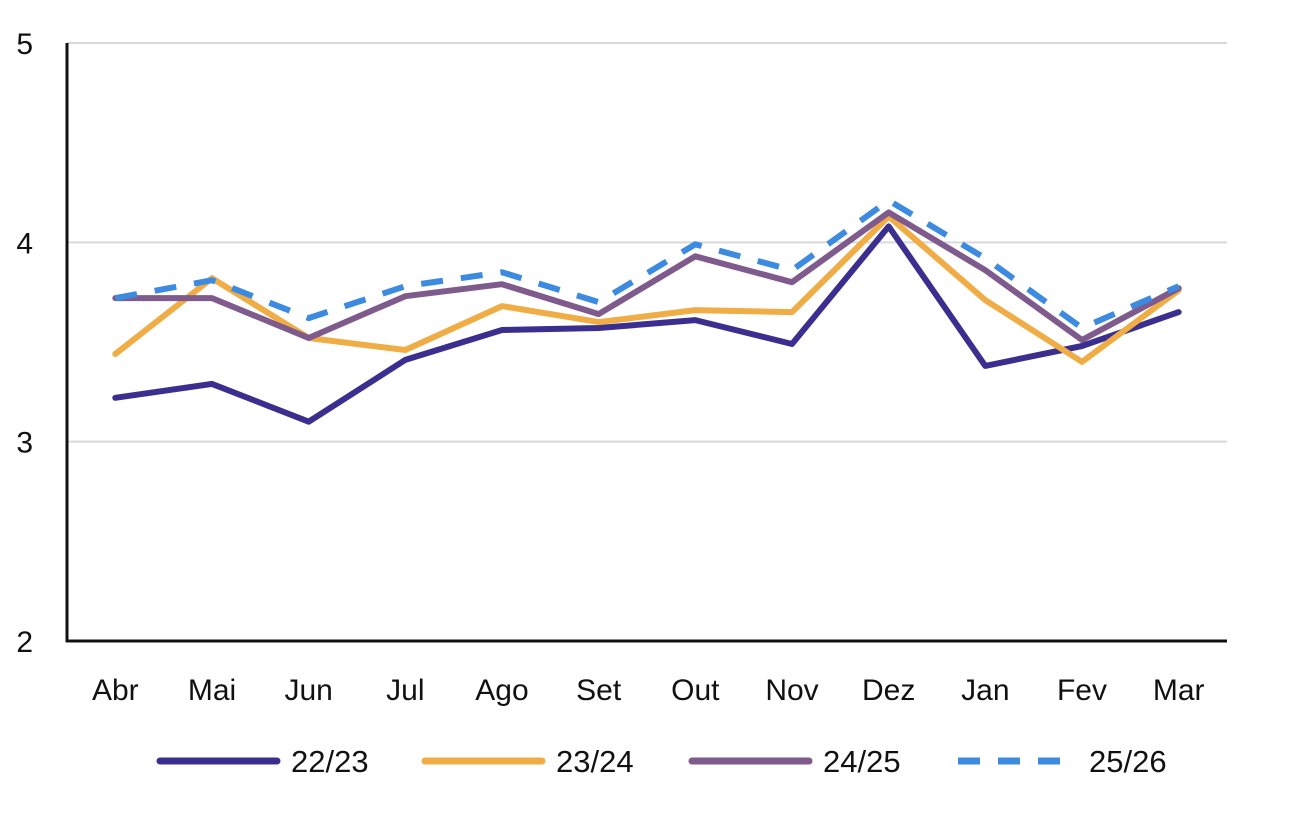 The height and width of the screenshot is (824, 1316). Describe the element at coordinates (115, 690) in the screenshot. I see `x-tick-label: Abr` at that location.